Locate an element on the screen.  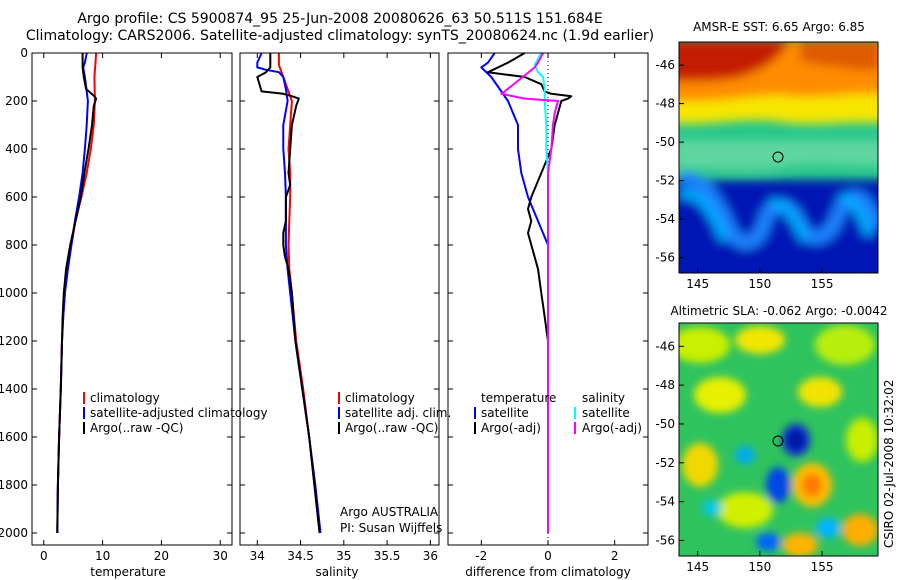
sst-argo-marker is located at coordinates (778, 157).